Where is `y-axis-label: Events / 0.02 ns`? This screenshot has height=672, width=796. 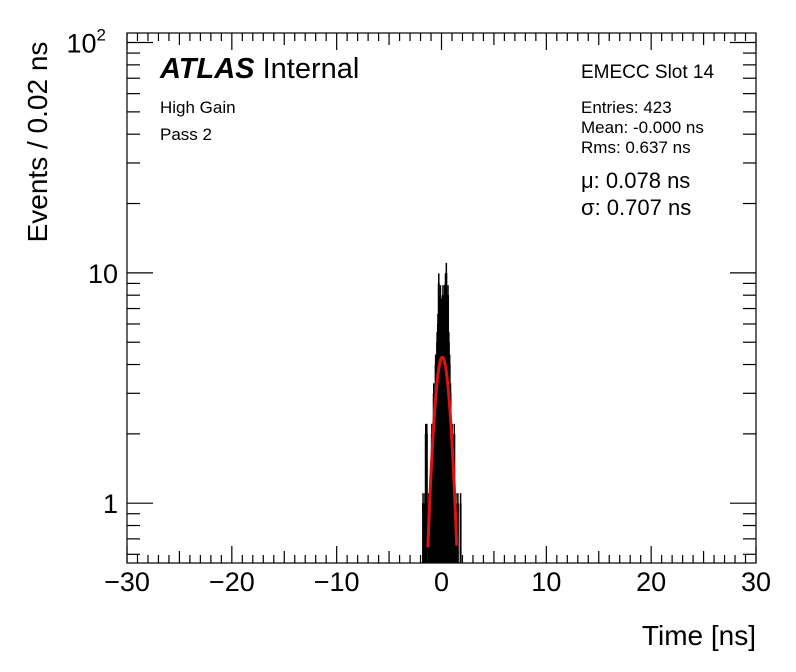
y-axis-label: Events / 0.02 ns is located at coordinates (37, 142).